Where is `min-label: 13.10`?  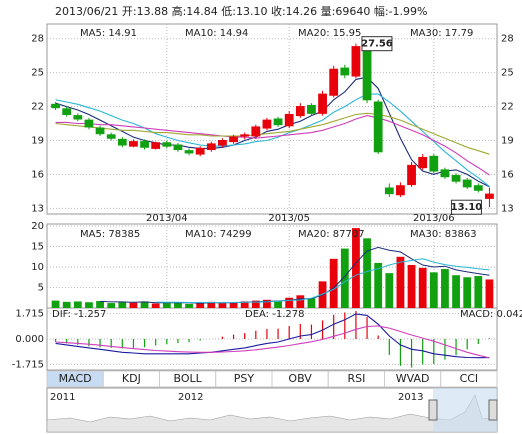 min-label: 13.10 is located at coordinates (467, 207).